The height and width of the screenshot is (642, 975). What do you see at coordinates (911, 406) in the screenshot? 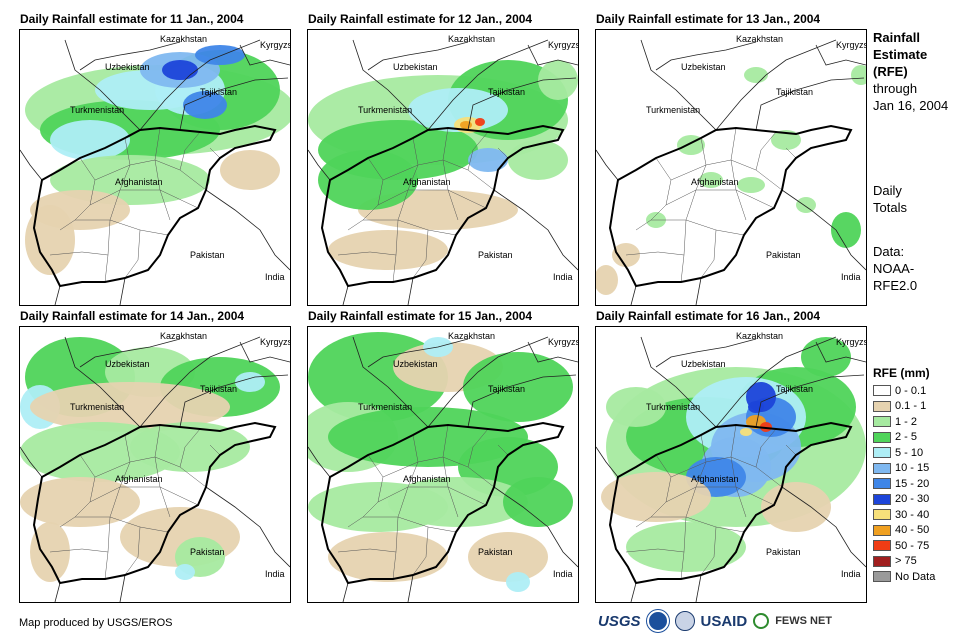
I see `legend-label: 0.1 - 1` at bounding box center [911, 406].